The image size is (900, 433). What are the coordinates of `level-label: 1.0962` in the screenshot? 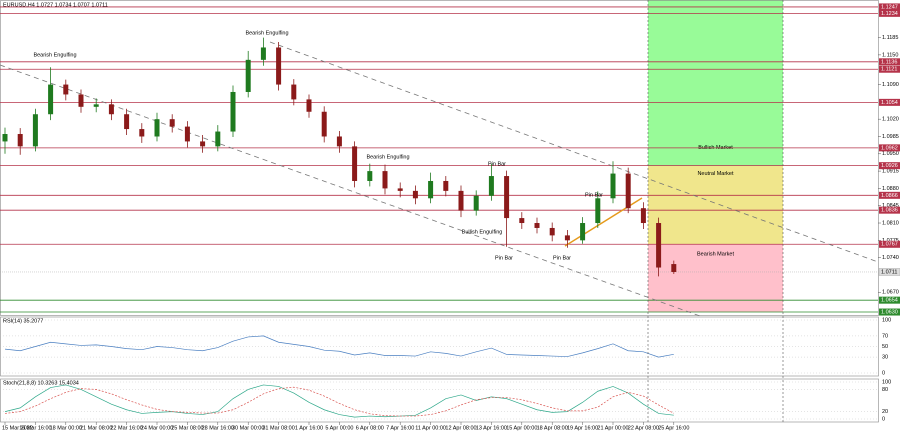 It's located at (889, 148).